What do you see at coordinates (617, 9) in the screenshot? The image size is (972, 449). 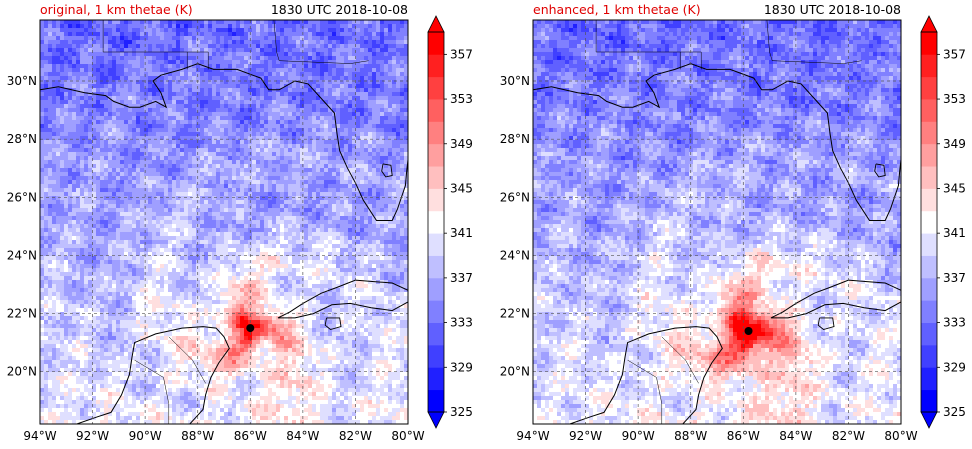 I see `panel-title-left: enhanced, 1 km thetae (K)` at bounding box center [617, 9].